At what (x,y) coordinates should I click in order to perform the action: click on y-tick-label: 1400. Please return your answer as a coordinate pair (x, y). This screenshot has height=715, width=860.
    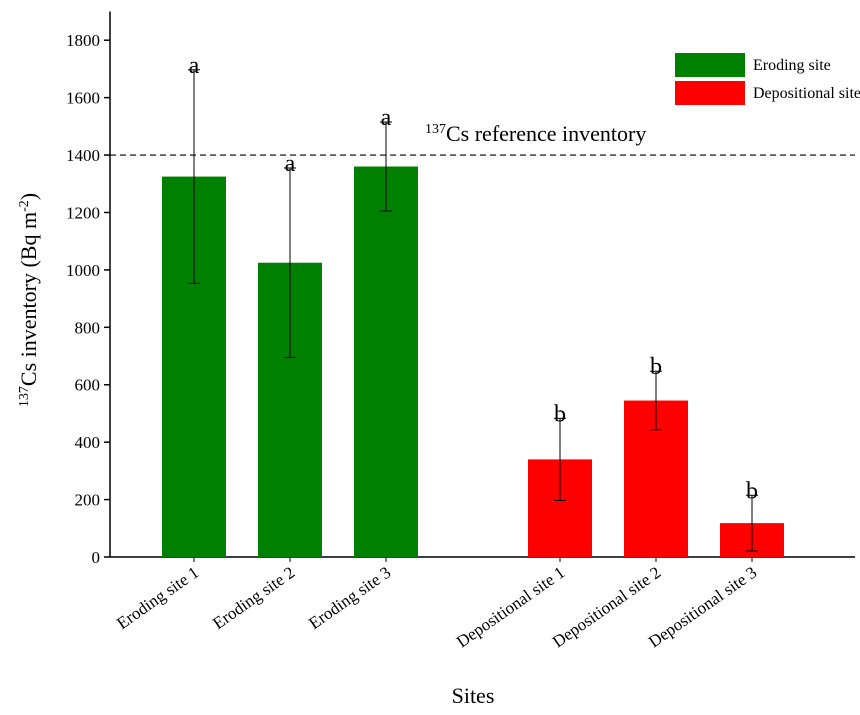
    Looking at the image, I should click on (83, 155).